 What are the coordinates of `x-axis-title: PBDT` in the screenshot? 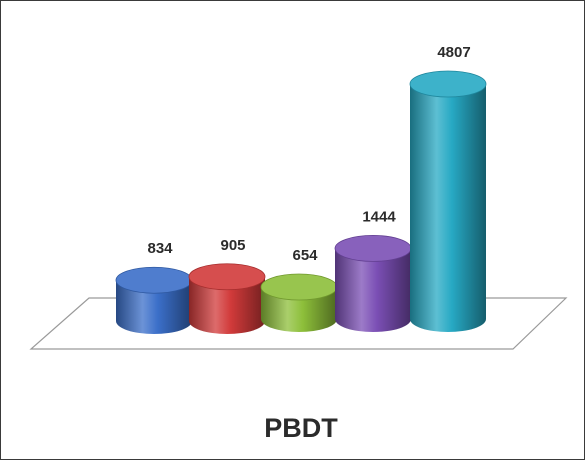 It's located at (301, 428).